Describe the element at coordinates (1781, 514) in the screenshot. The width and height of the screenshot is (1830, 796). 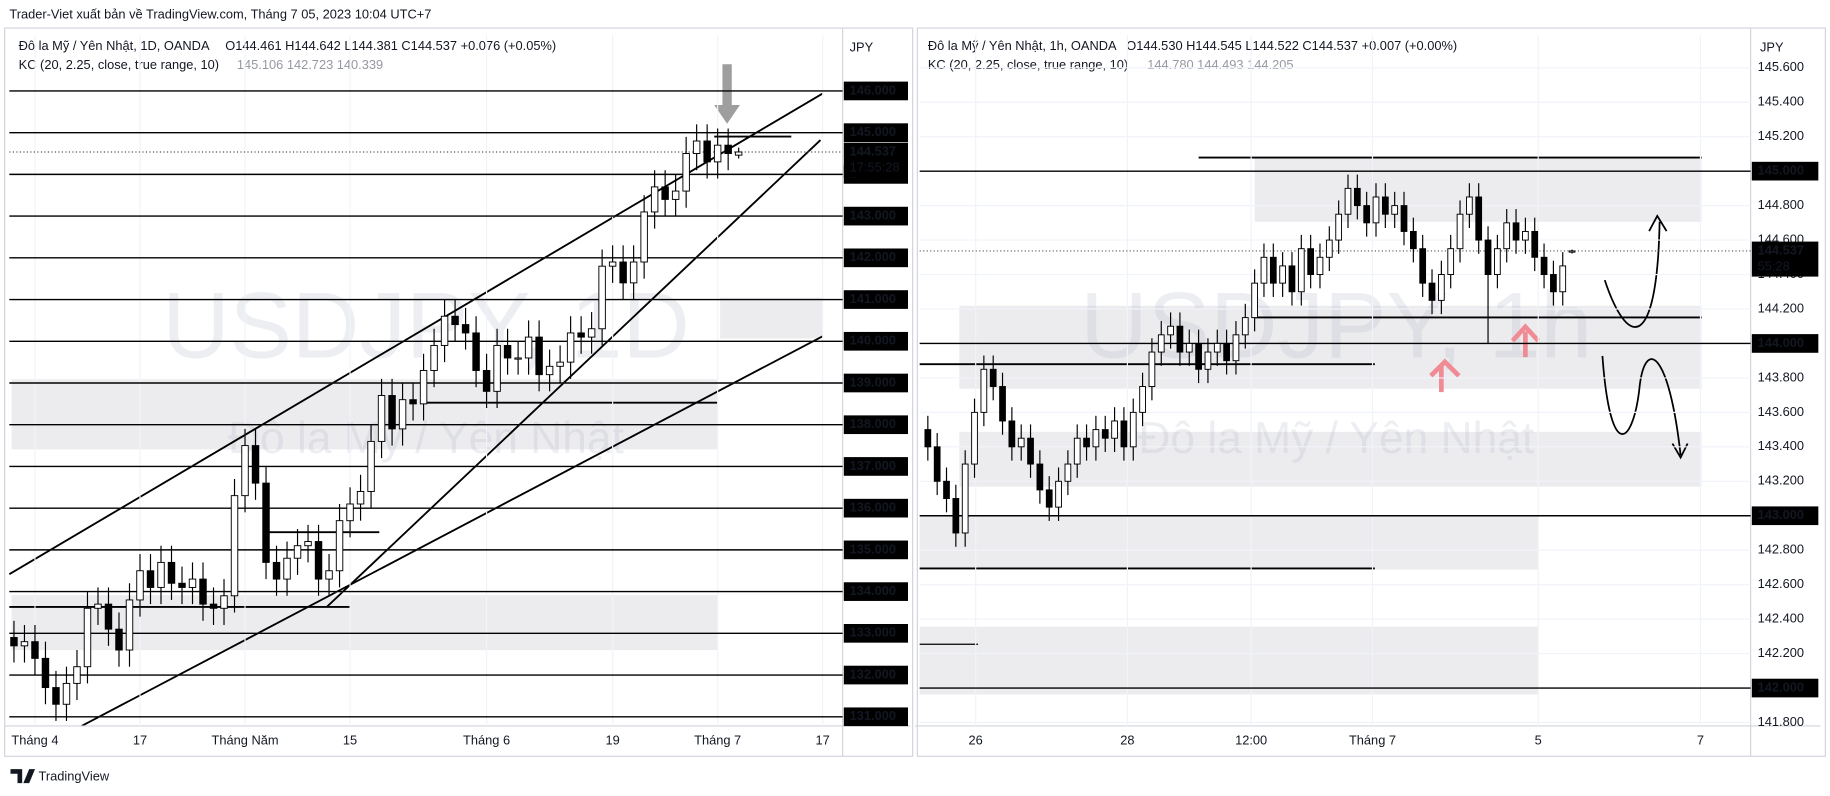
I see `y-tick-label: 143.000` at that location.